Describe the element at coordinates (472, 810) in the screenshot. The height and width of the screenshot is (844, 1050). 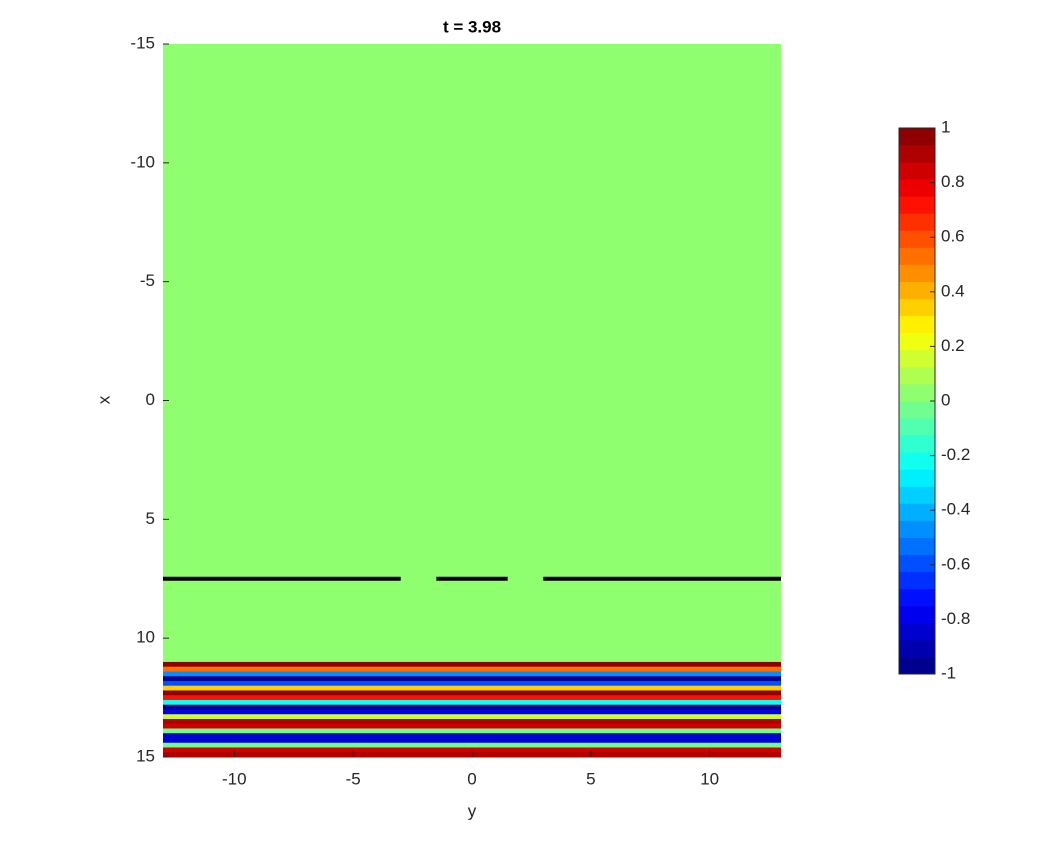
I see `x-axis-label: y` at that location.